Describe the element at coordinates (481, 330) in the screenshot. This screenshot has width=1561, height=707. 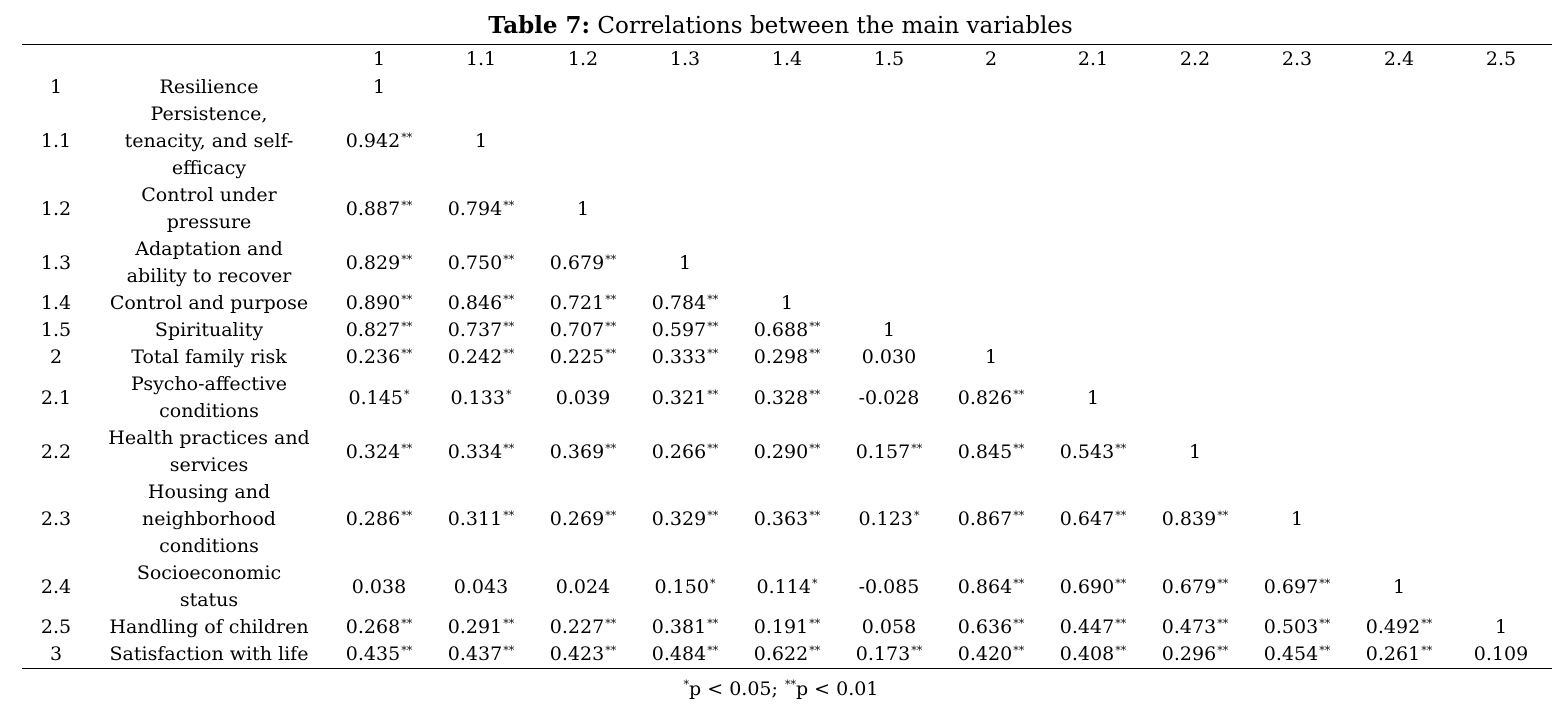
I see `correlation-cell: 0.737**` at that location.